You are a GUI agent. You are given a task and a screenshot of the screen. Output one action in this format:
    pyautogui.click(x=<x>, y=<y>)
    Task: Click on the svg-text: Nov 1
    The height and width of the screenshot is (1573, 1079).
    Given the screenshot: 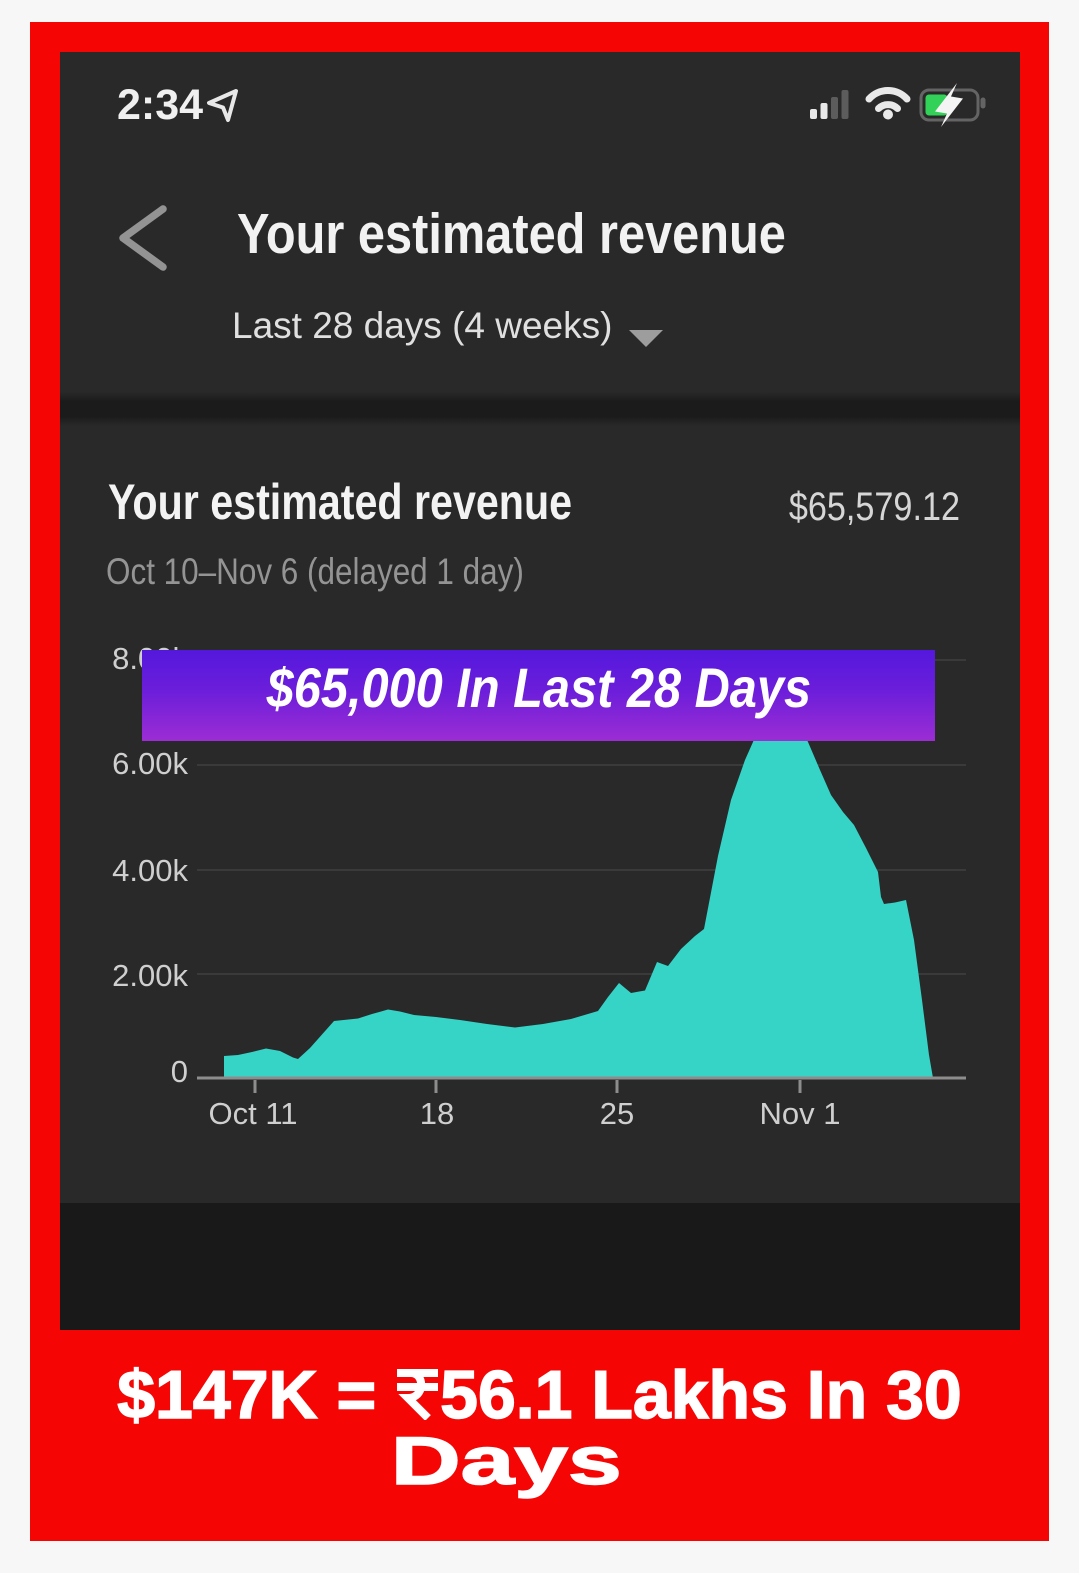 What is the action you would take?
    pyautogui.click(x=800, y=1113)
    